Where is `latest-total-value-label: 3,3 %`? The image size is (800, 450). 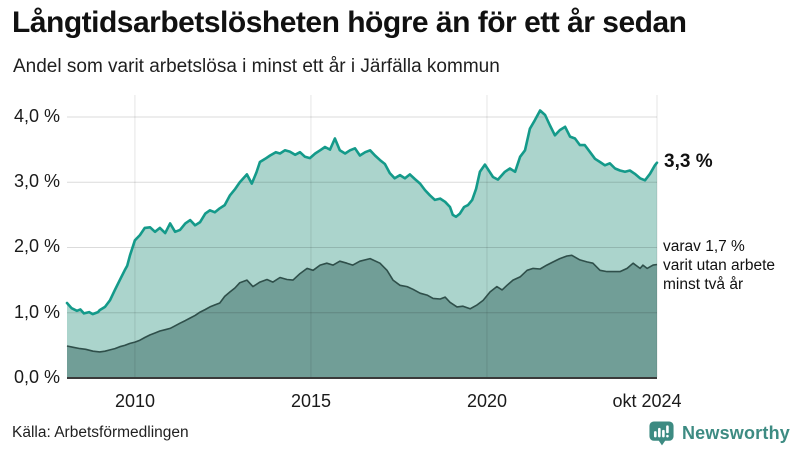 latest-total-value-label: 3,3 % is located at coordinates (688, 161).